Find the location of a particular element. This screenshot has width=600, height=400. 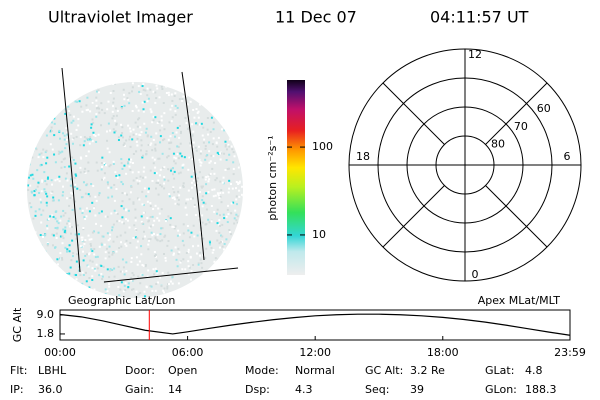

colorbar-tick-label: 10 is located at coordinates (319, 234).